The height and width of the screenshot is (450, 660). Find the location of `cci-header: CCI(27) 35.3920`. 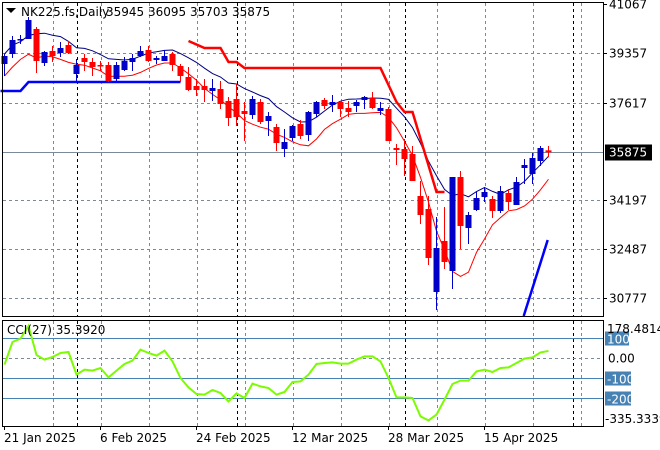

cci-header: CCI(27) 35.3920 is located at coordinates (56, 330).